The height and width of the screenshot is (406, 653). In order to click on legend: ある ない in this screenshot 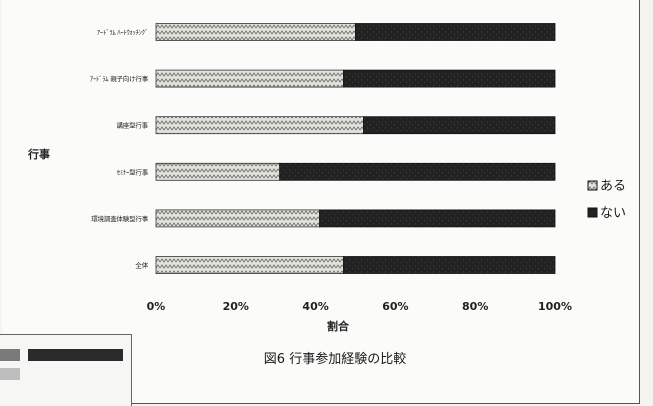, I will do `click(606, 200)`.